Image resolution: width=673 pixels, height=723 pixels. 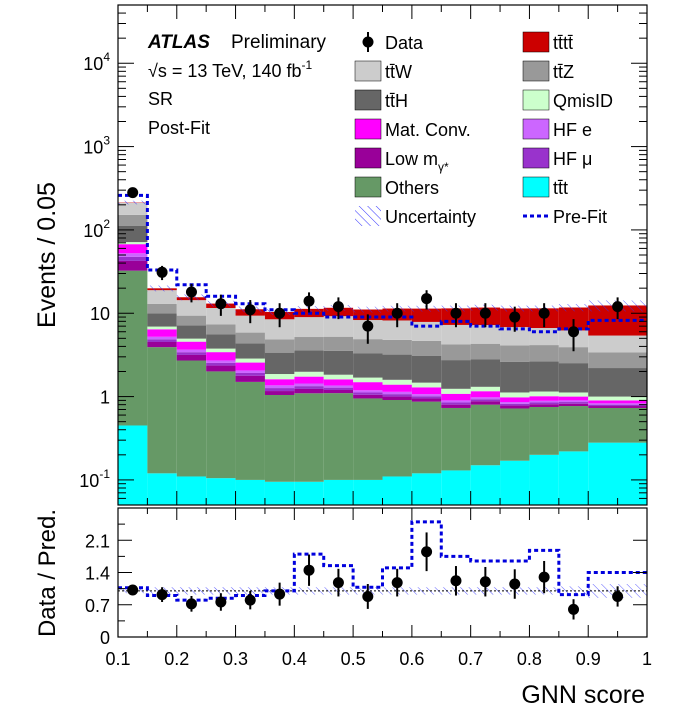 What do you see at coordinates (279, 42) in the screenshot?
I see `preliminary-label: Preliminary` at bounding box center [279, 42].